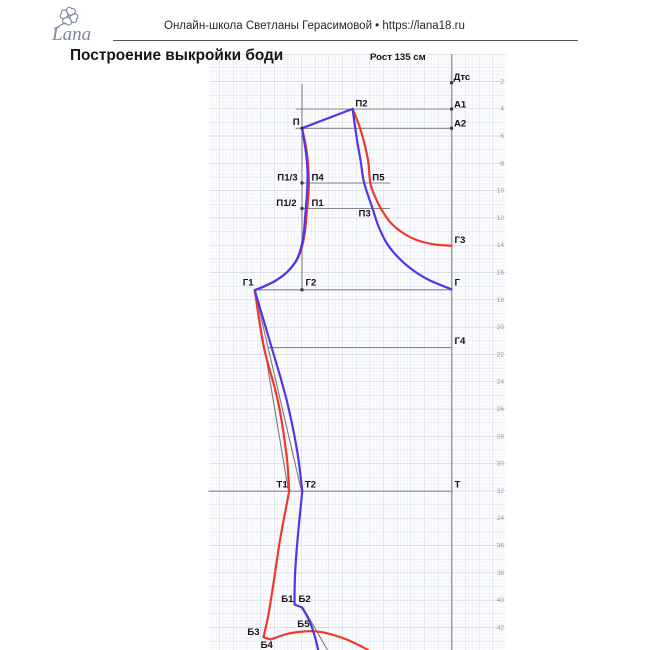  Describe the element at coordinates (318, 203) in the screenshot. I see `svg-text: П1` at that location.